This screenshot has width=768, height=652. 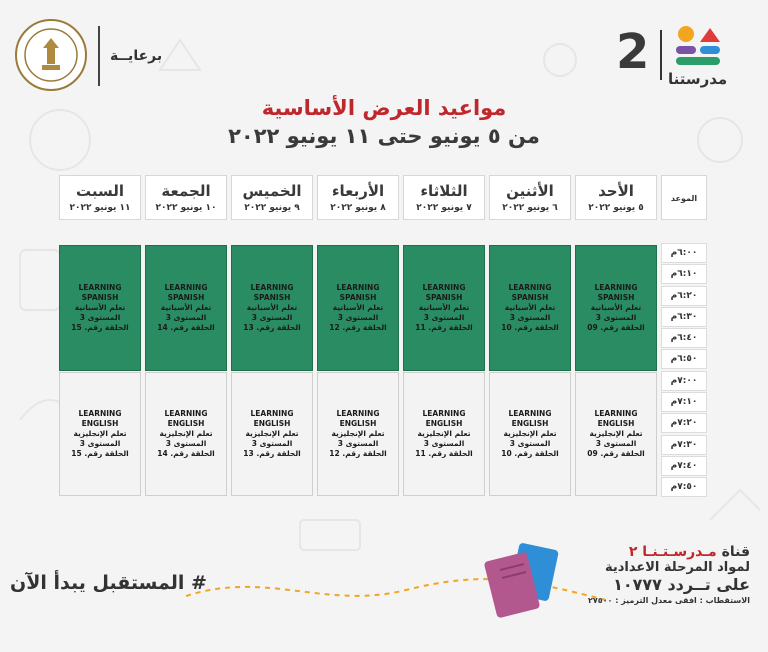 What do you see at coordinates (100, 208) in the screenshot?
I see `day-date: ١١ يونيو ٢٠٢٢` at bounding box center [100, 208].